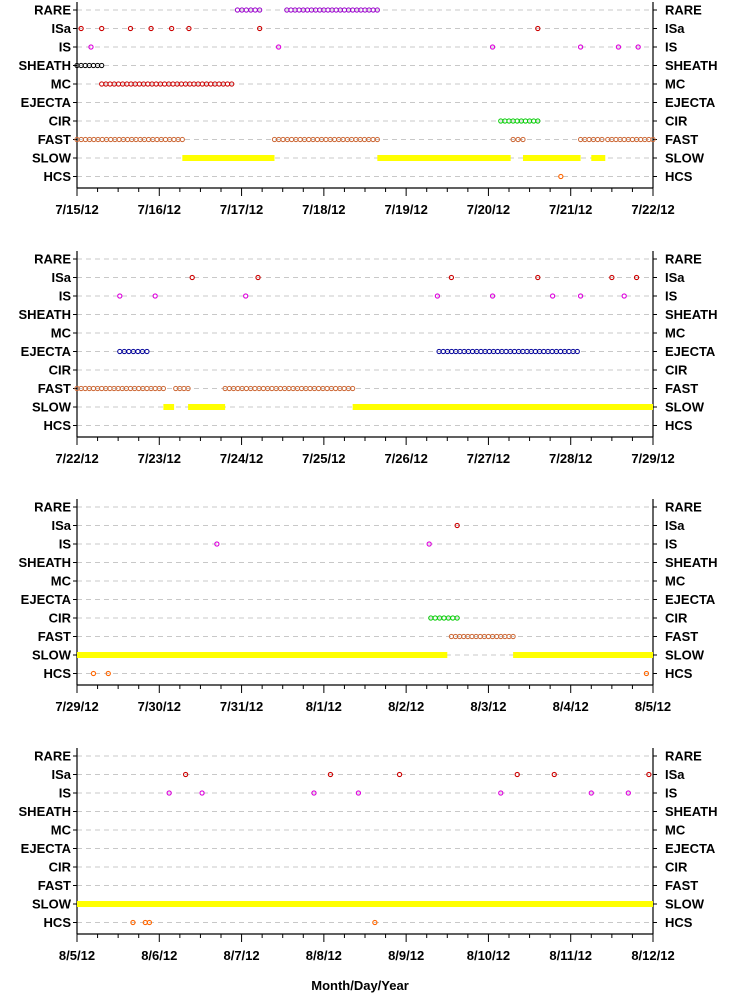 Image resolution: width=733 pixels, height=996 pixels. Describe the element at coordinates (488, 706) in the screenshot. I see `x-tick-label: 8/3/12` at that location.